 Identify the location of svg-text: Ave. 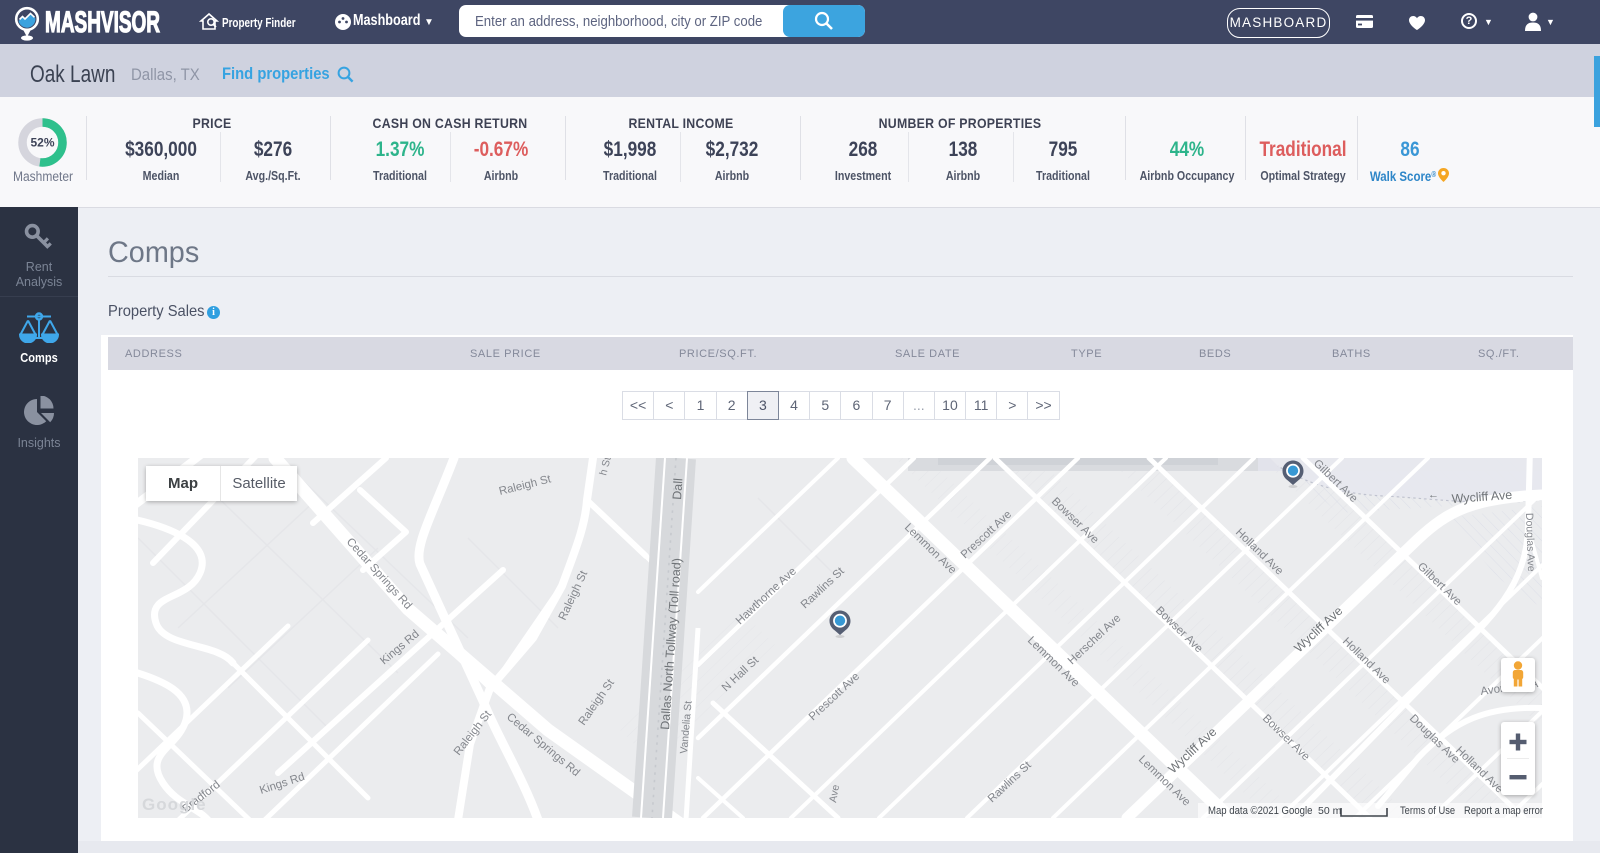
(834, 794).